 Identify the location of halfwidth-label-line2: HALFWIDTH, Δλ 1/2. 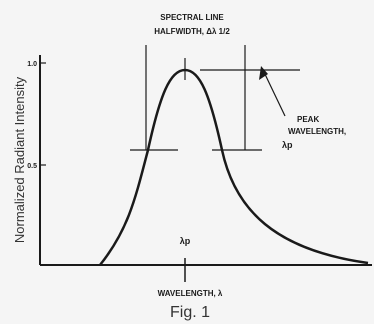
(192, 31).